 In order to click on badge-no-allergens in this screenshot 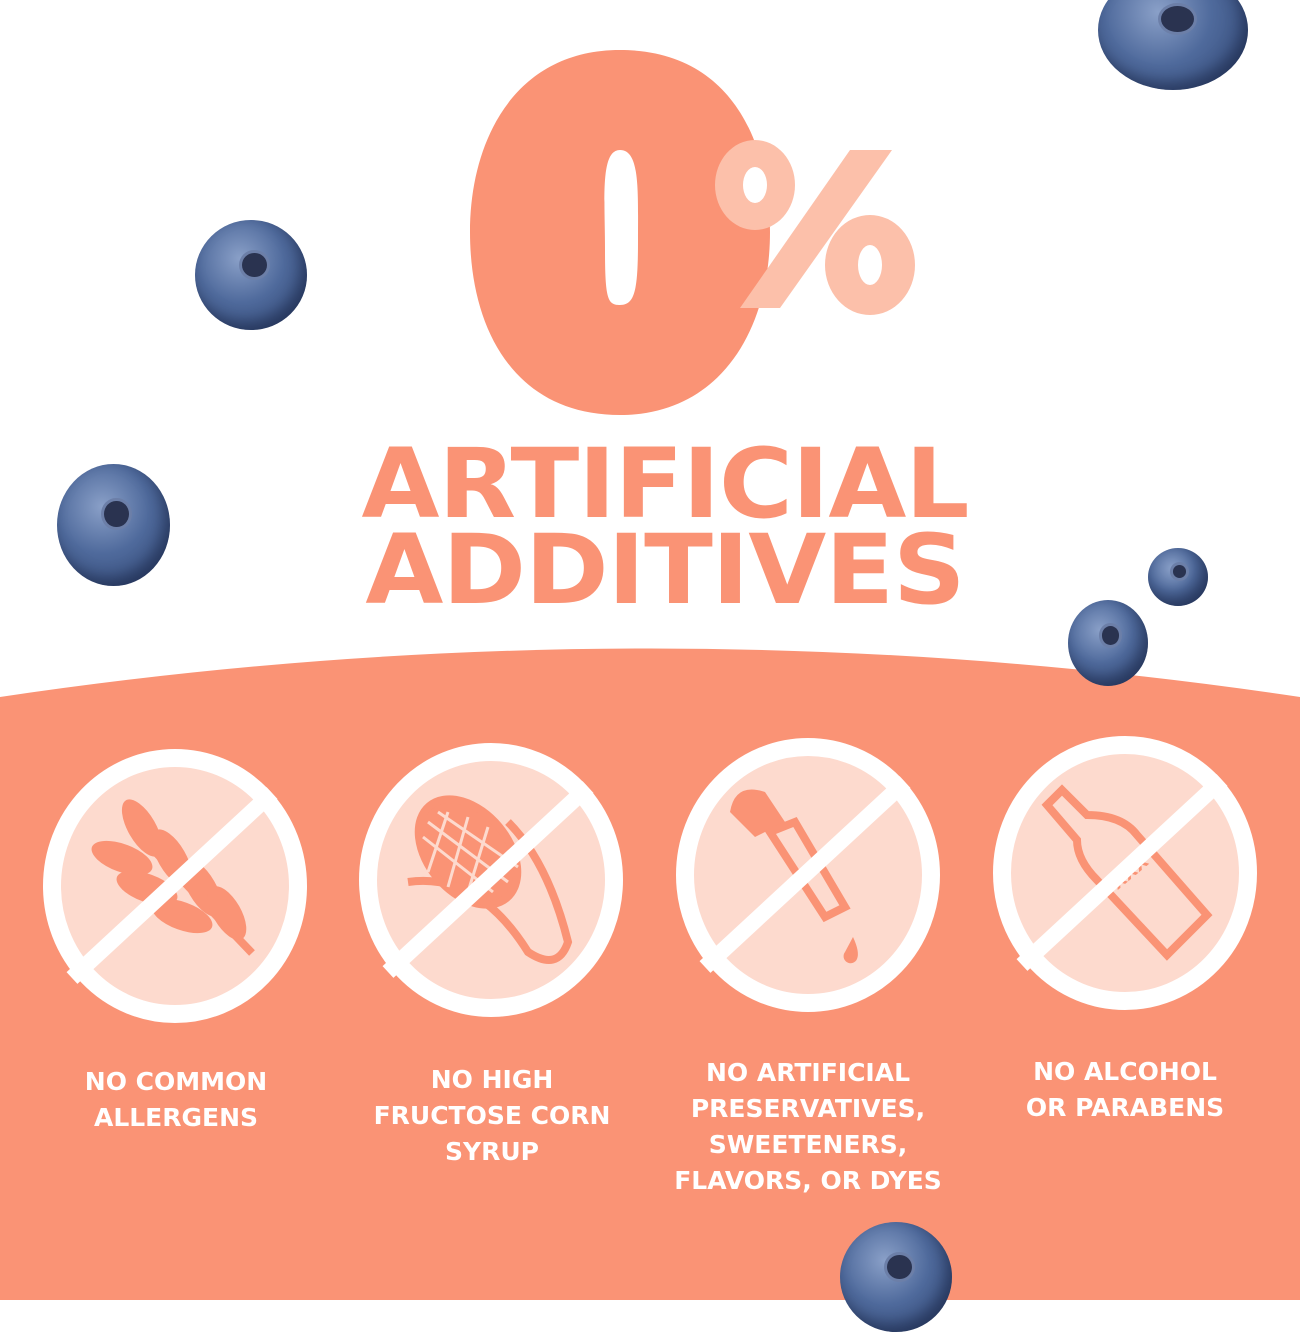, I will do `click(175, 886)`.